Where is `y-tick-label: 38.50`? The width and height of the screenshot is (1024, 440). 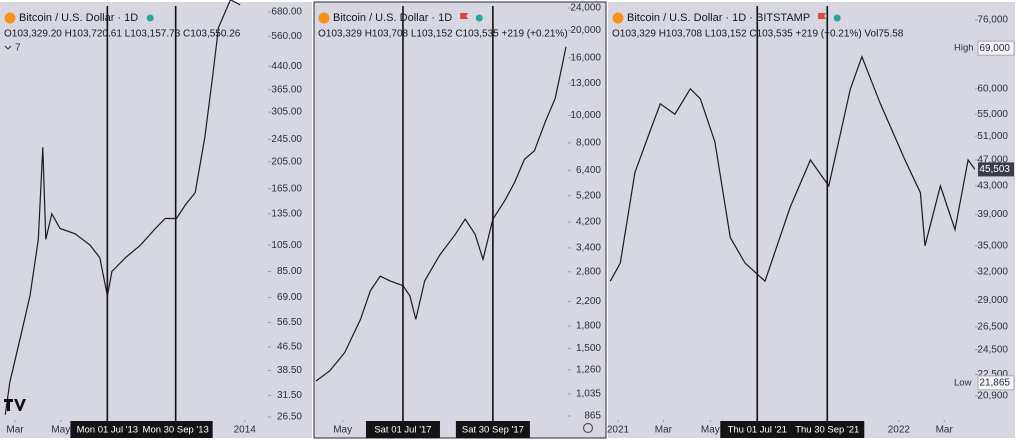
y-tick-label: 38.50 is located at coordinates (289, 370).